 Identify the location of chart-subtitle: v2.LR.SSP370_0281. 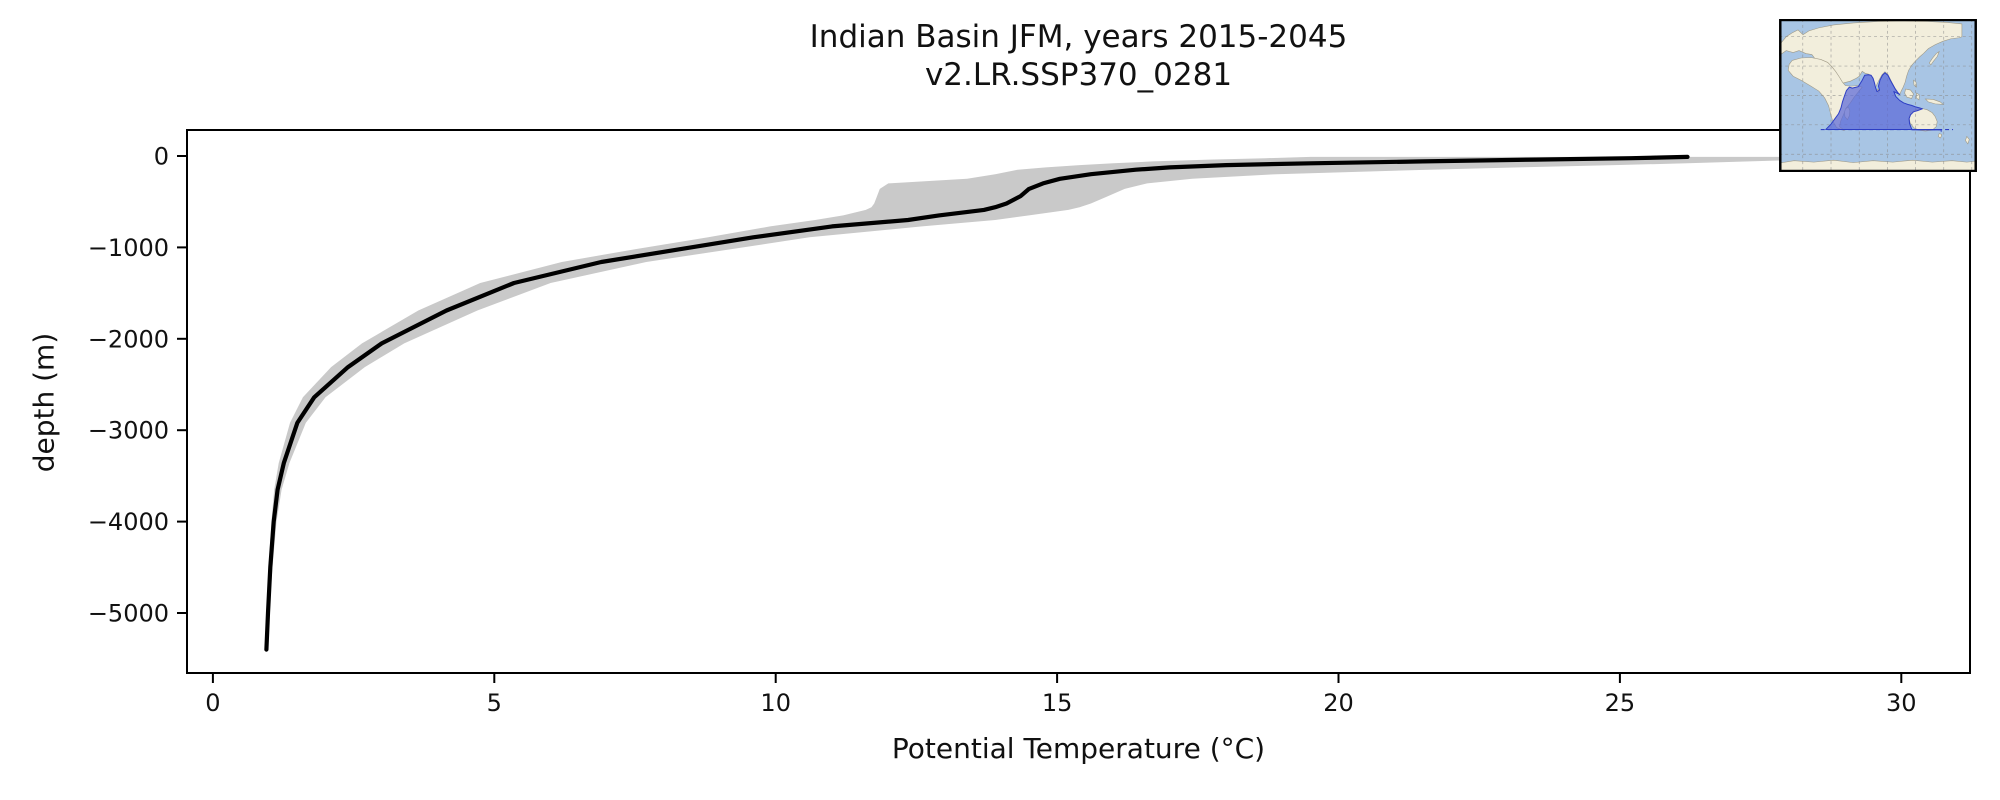
(1078, 75).